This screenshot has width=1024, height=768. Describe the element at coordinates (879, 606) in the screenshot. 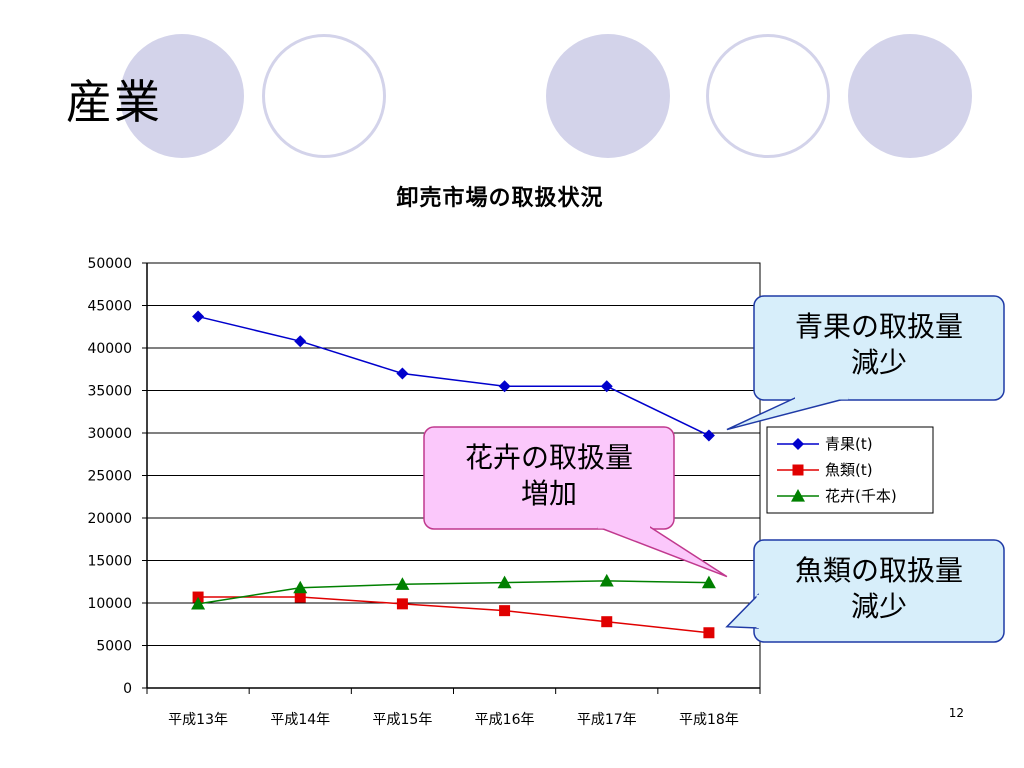

I see `callout-text-2-1: 減少` at that location.